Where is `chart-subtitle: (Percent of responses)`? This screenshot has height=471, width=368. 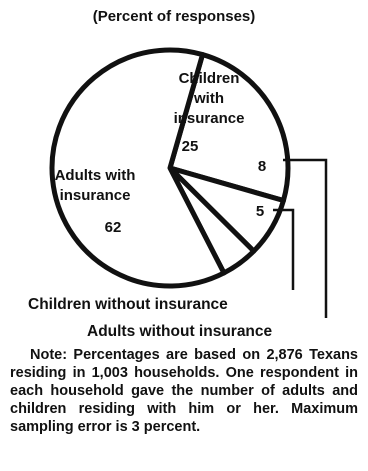 chart-subtitle: (Percent of responses) is located at coordinates (174, 16).